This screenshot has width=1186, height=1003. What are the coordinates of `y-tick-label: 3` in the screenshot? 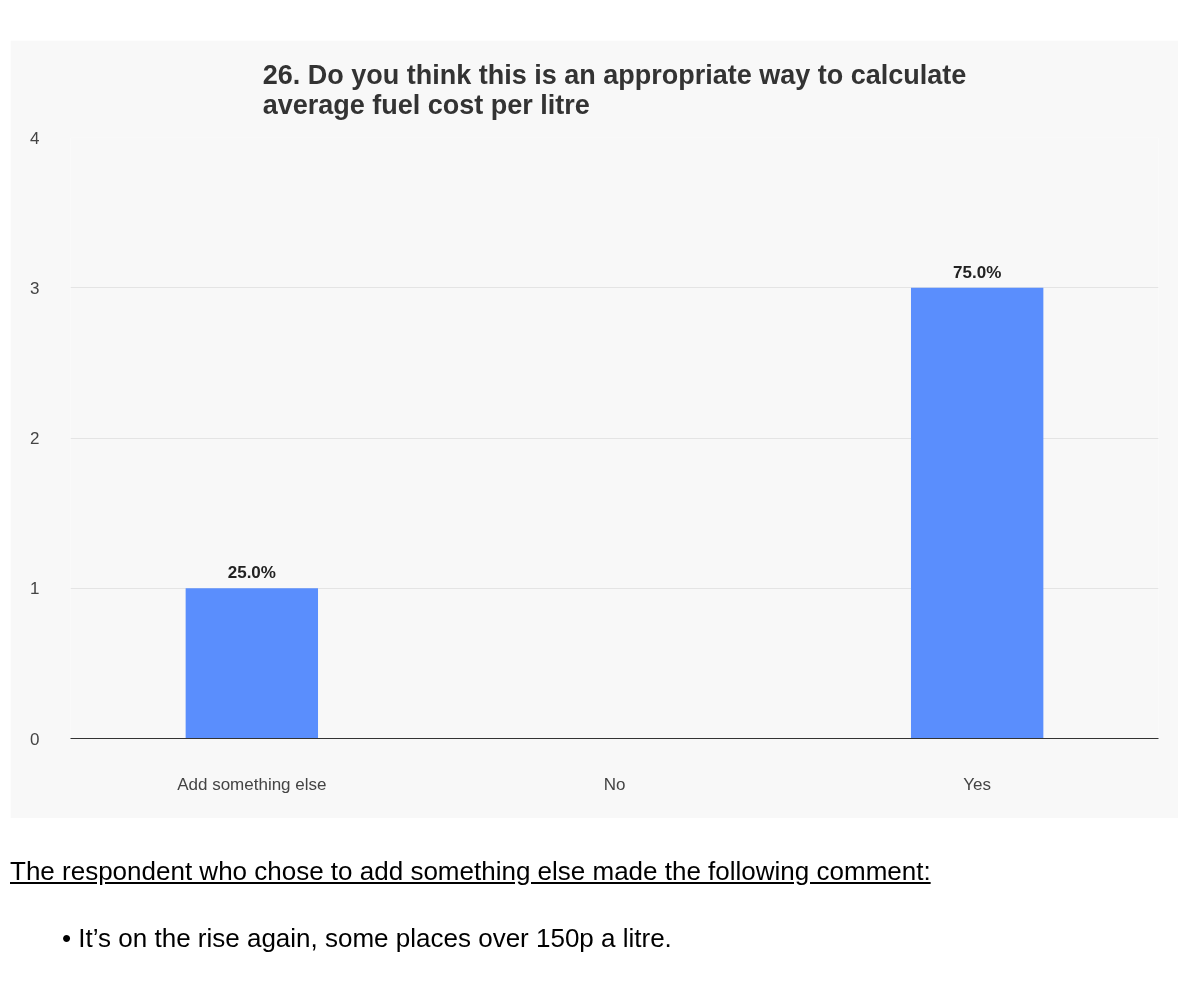 It's located at (35, 288).